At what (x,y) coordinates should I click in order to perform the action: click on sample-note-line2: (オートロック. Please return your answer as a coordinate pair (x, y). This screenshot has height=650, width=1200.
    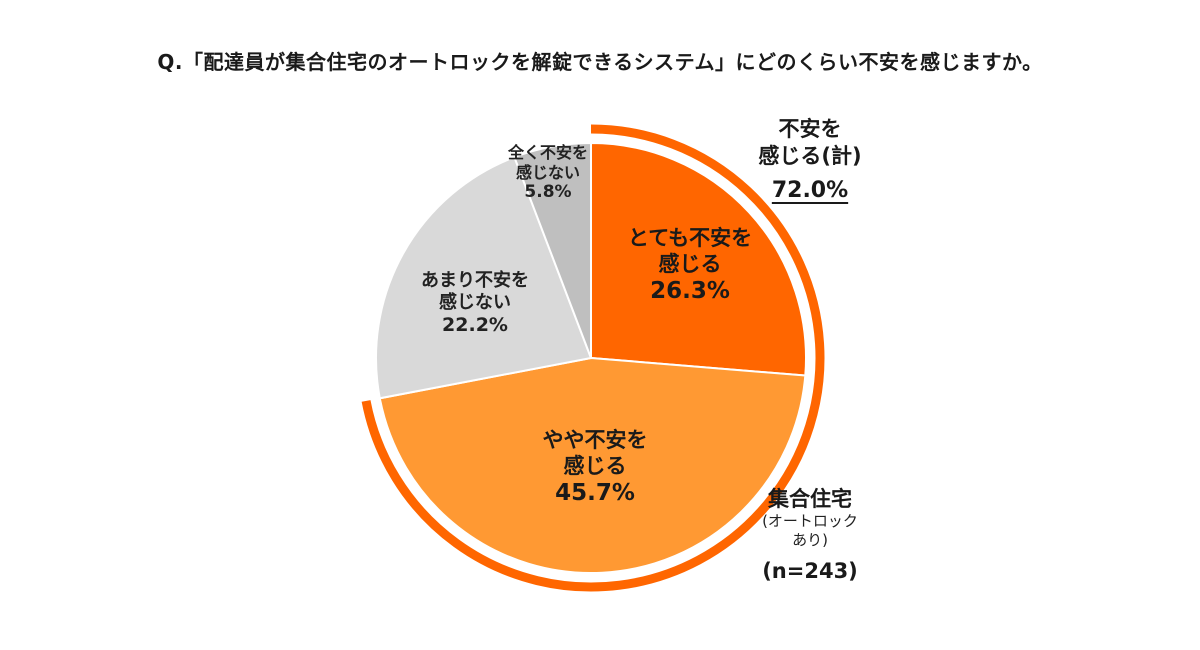
    Looking at the image, I should click on (810, 521).